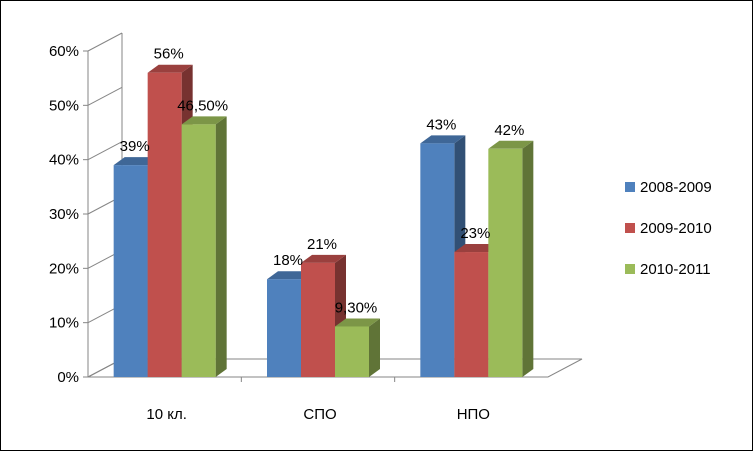  I want to click on data-label: 18%, so click(288, 260).